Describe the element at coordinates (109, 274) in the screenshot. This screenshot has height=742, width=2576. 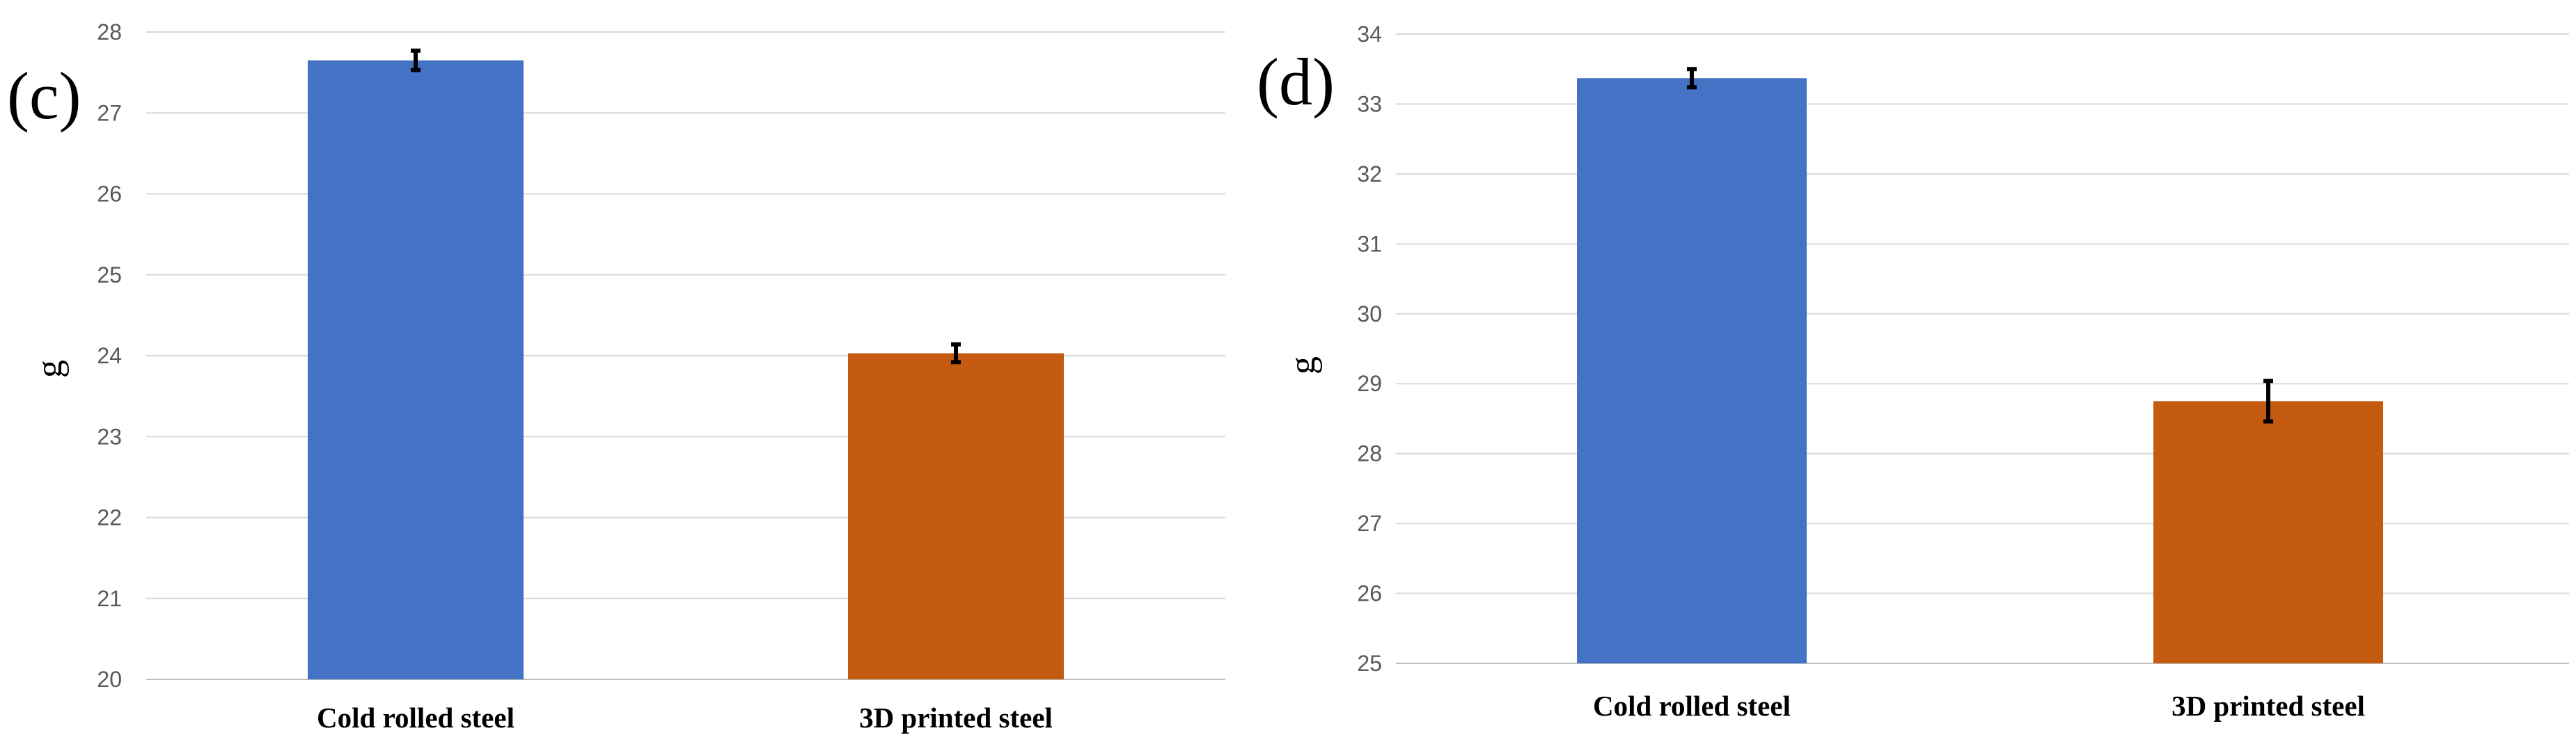
I see `y-tick-label-c: 25` at that location.